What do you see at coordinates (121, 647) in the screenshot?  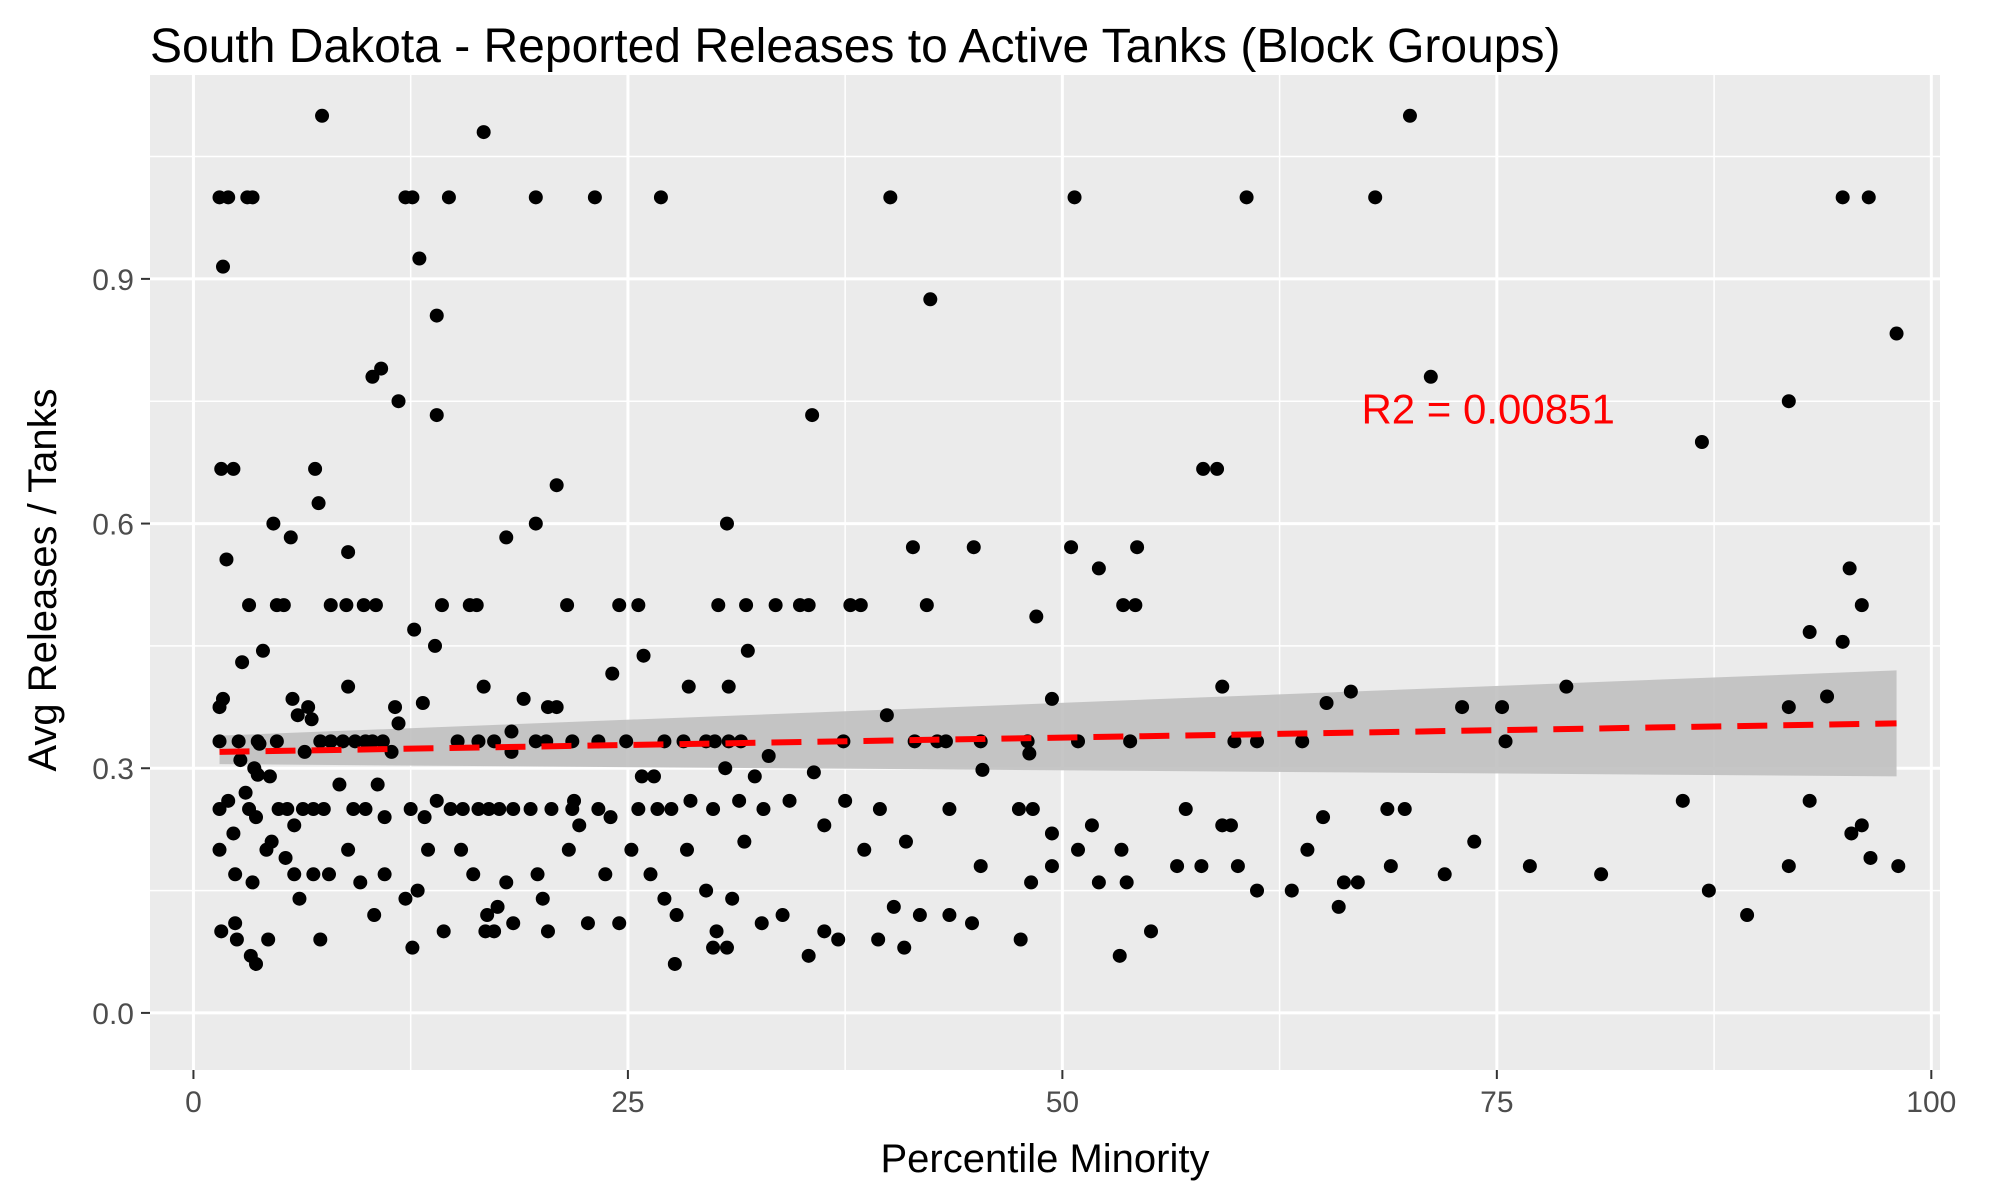 I see `y-axis-ticks: 0.0 0.3 0.6 0.9` at bounding box center [121, 647].